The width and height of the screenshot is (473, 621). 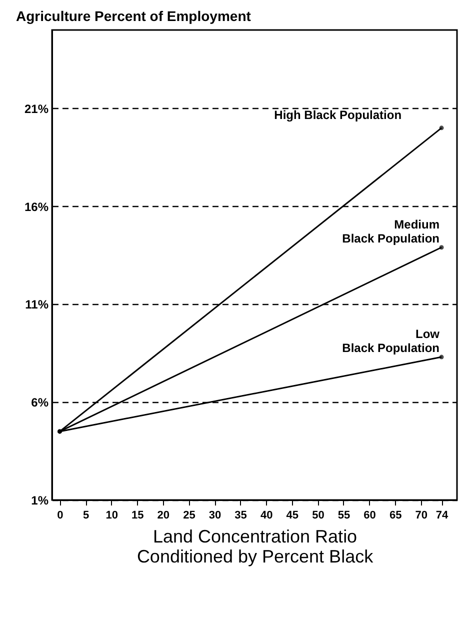 I want to click on y-tick-label: 16%, so click(x=36, y=207).